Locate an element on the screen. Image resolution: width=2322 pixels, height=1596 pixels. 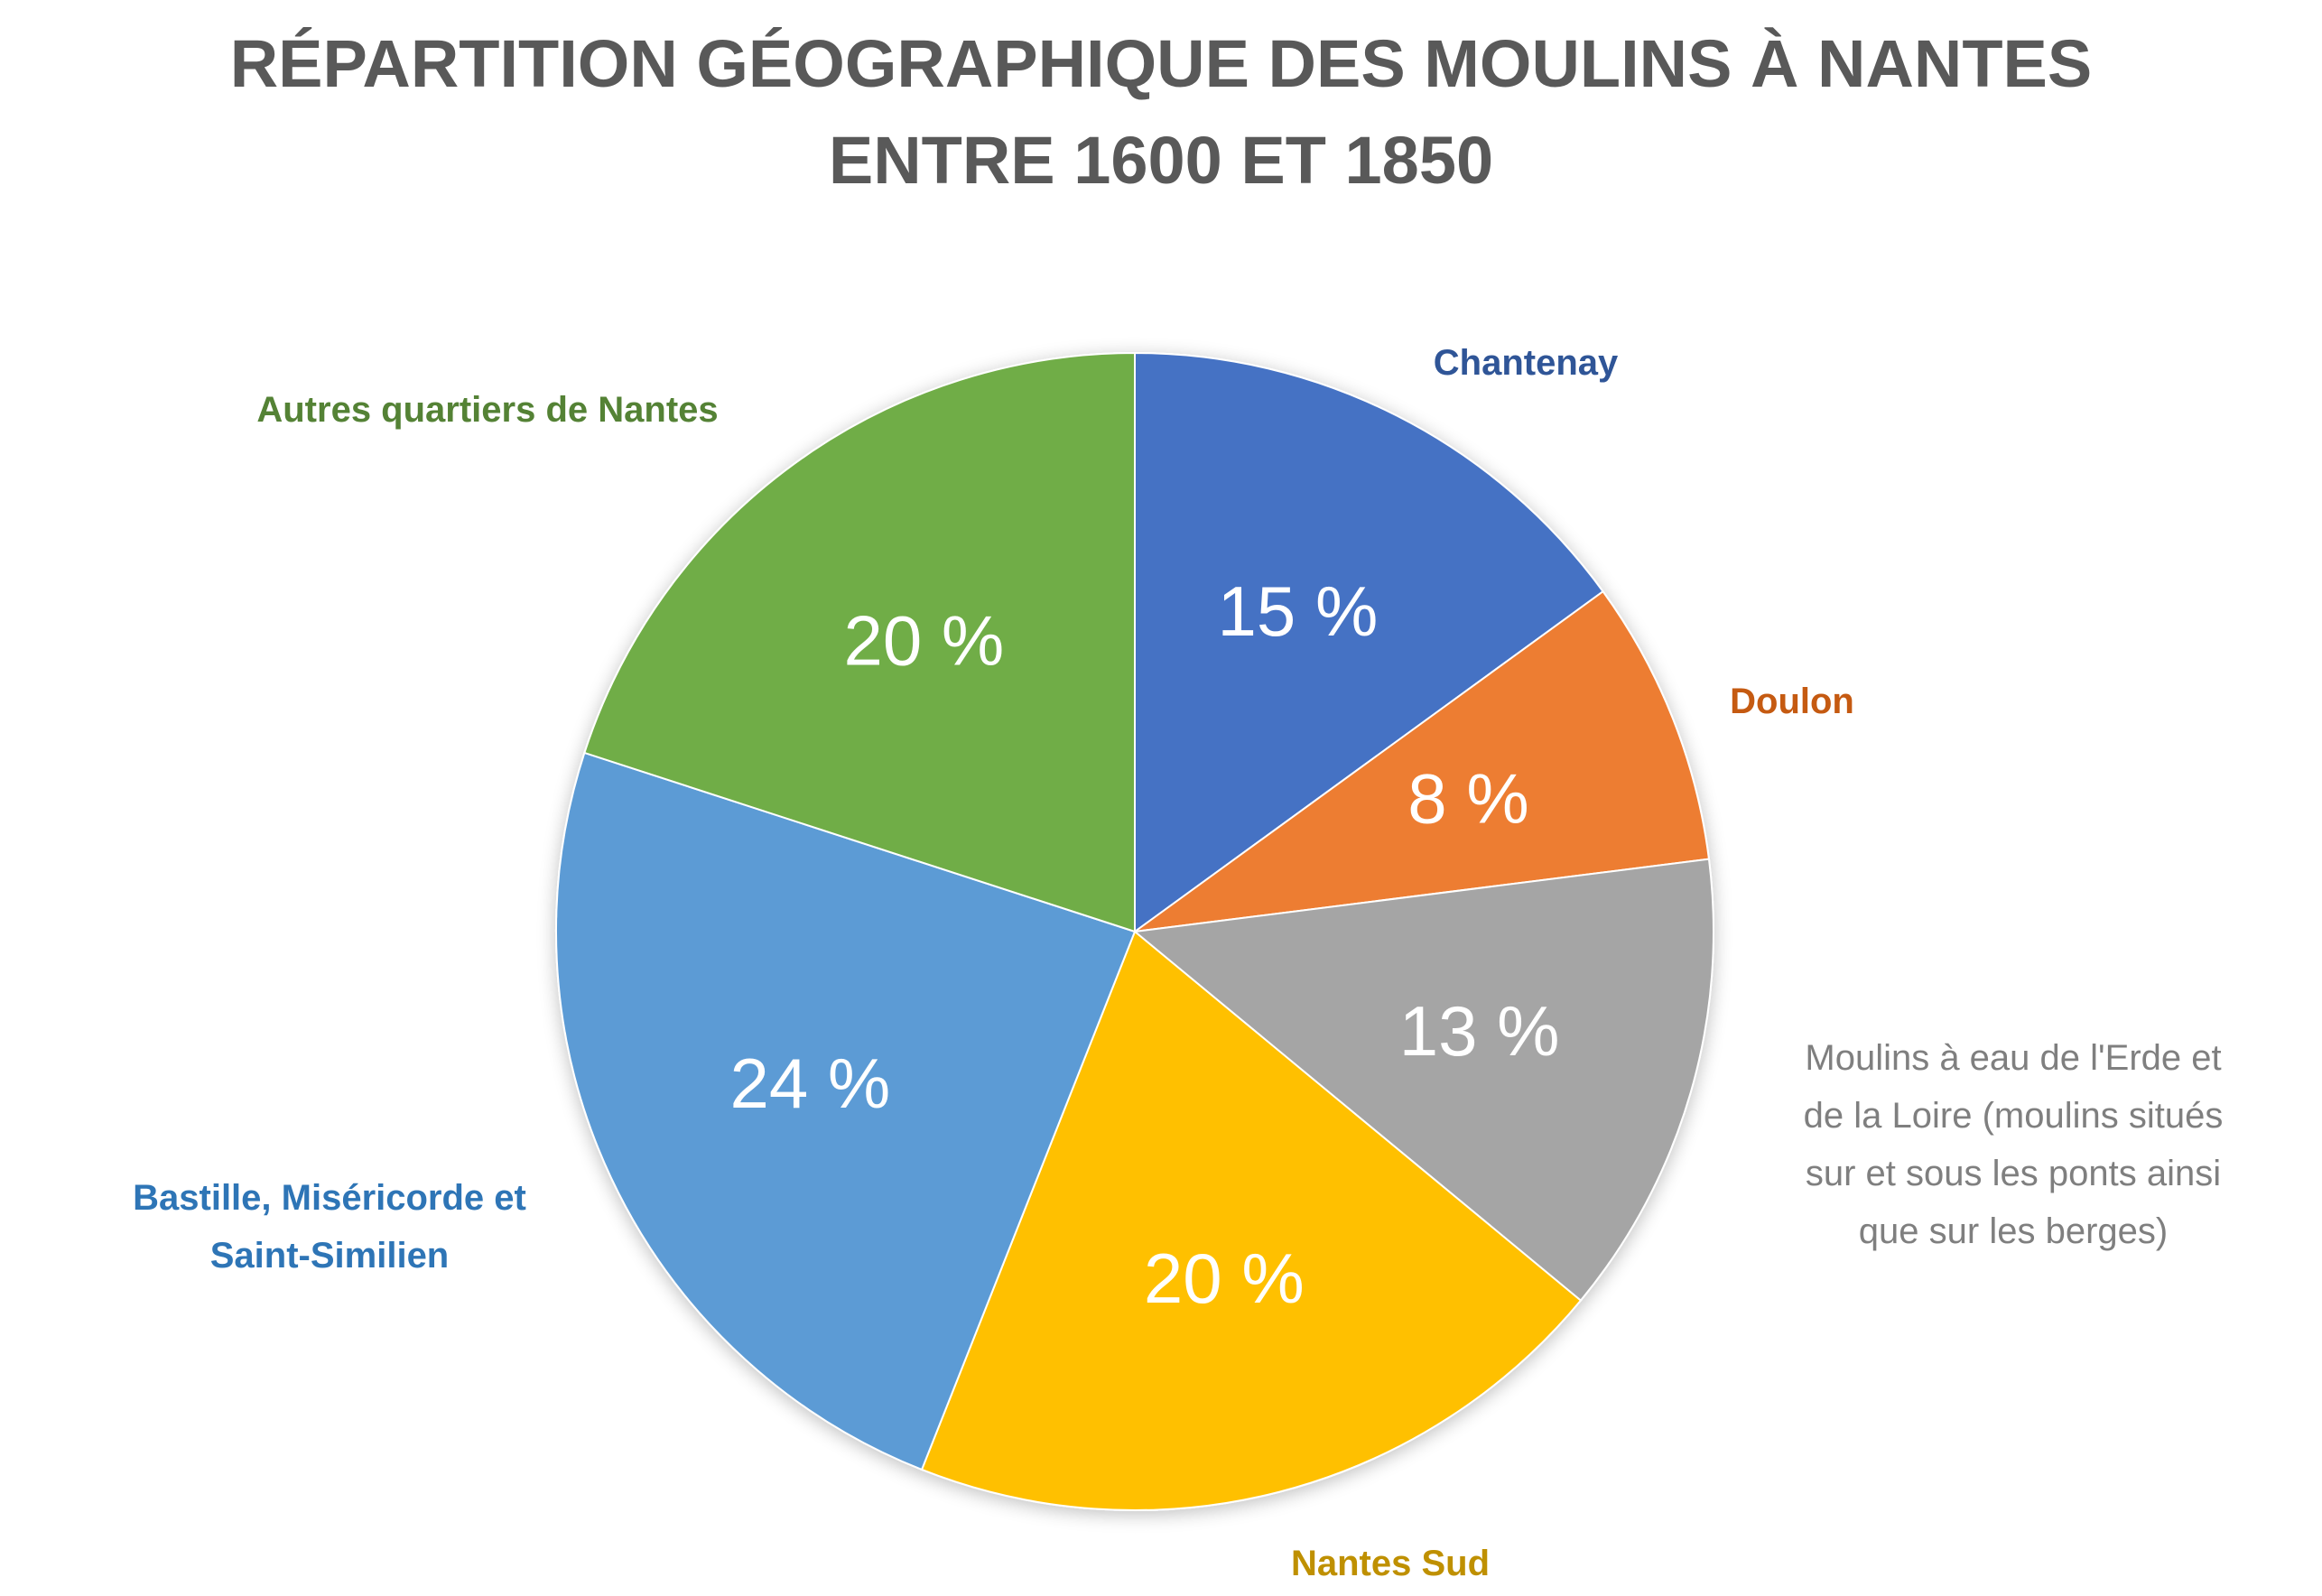
label-bastille-line-2: Saint-Similien is located at coordinates (329, 1256).